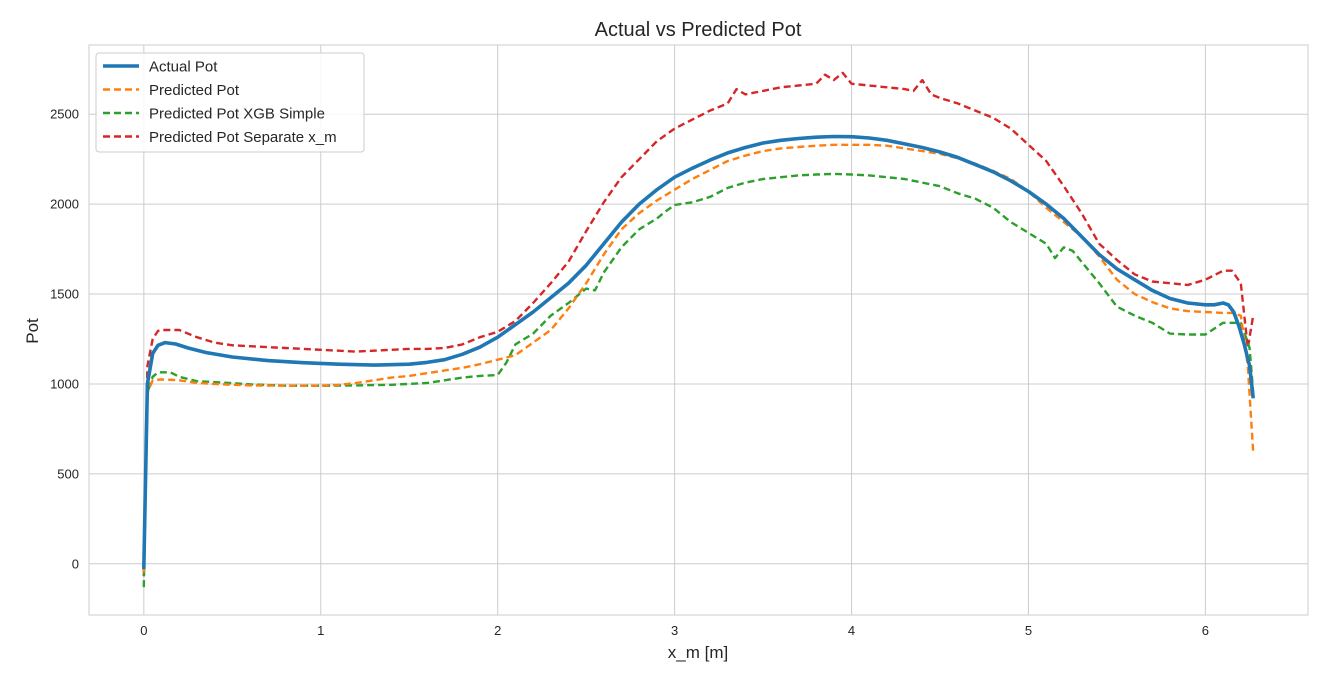 Image resolution: width=1325 pixels, height=684 pixels. Describe the element at coordinates (1028, 630) in the screenshot. I see `x-tick-label: 5` at that location.